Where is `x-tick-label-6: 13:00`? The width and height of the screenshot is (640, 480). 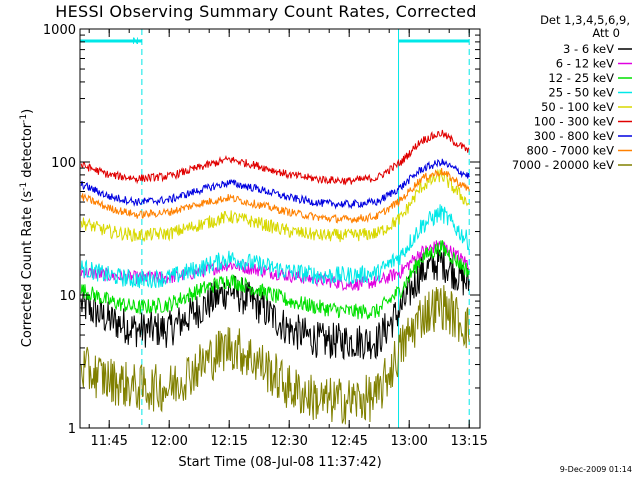 x-tick-label-6: 13:00 is located at coordinates (408, 441).